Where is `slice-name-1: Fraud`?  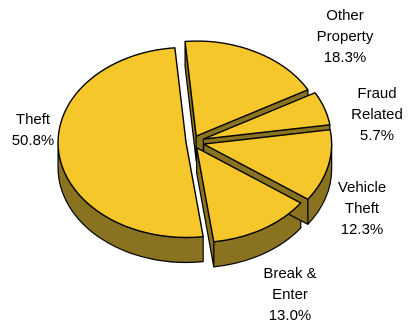
slice-name-1: Fraud is located at coordinates (376, 93).